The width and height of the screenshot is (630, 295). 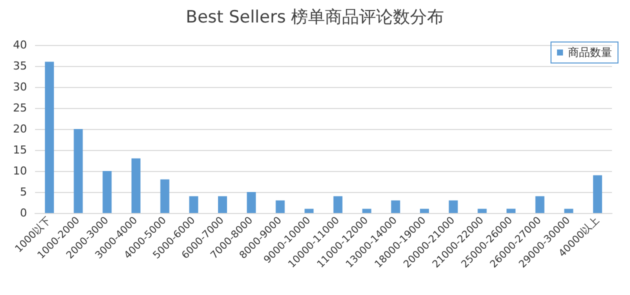 What do you see at coordinates (20, 129) in the screenshot?
I see `y-tick-label: 20` at bounding box center [20, 129].